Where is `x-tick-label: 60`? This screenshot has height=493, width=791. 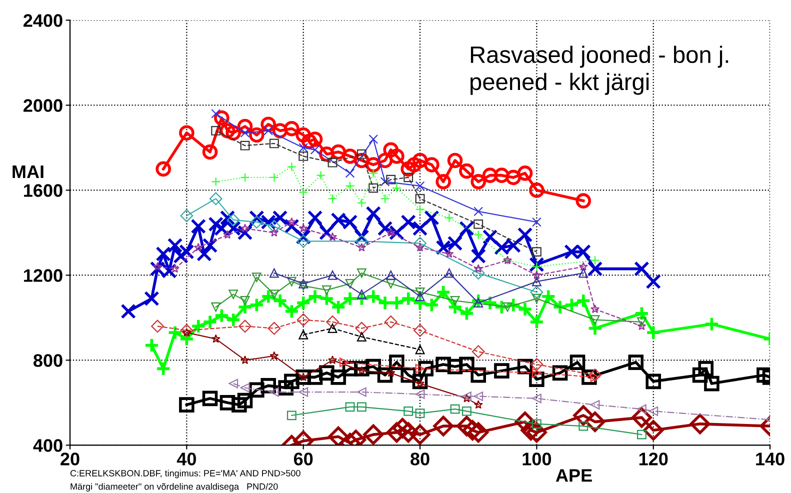 x-tick-label: 60 is located at coordinates (303, 459).